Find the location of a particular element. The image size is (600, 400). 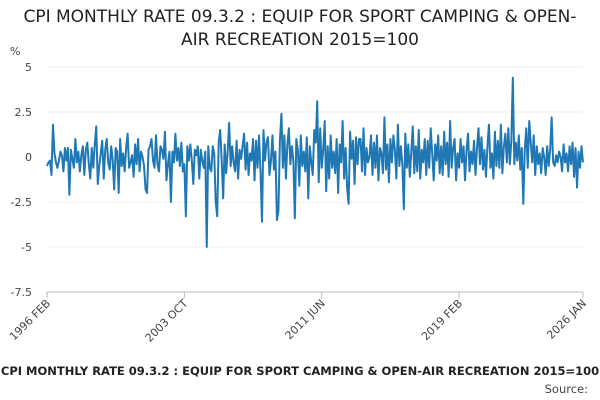

y-tick-label: 0 is located at coordinates (28, 157).